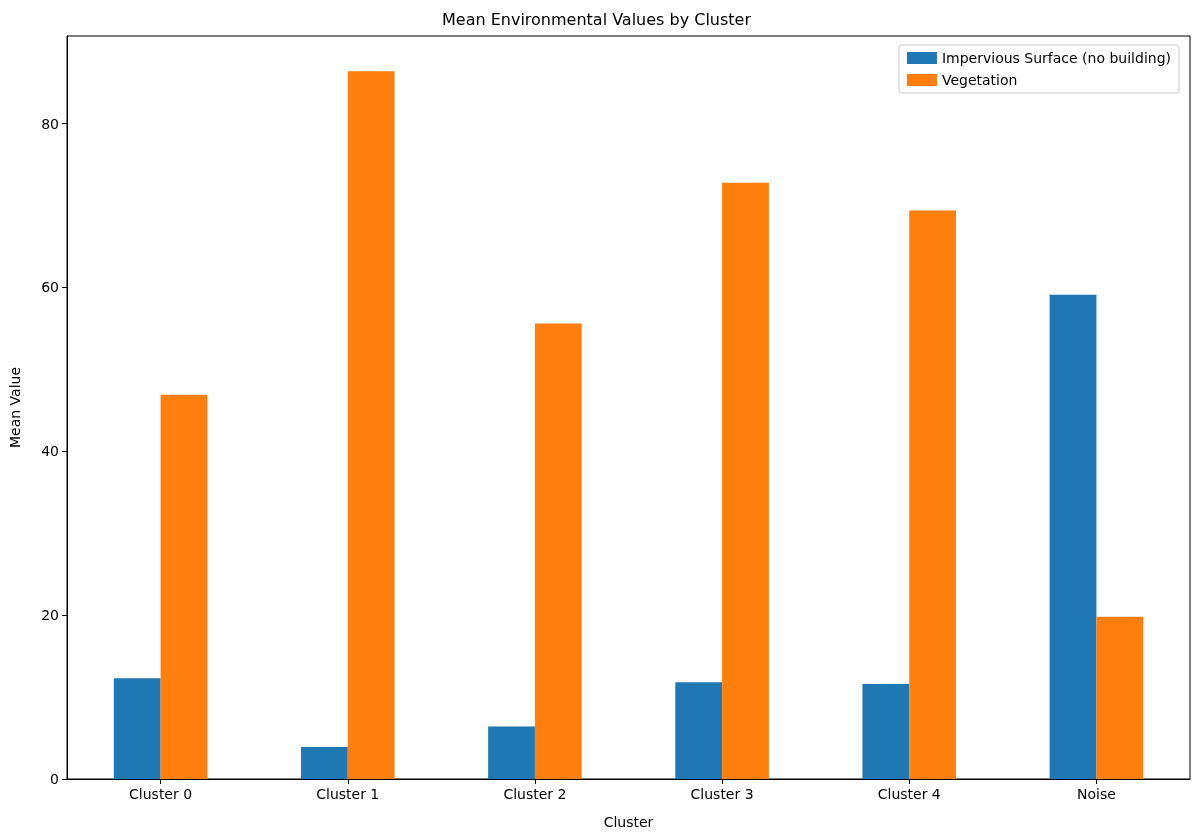 This screenshot has width=1193, height=834. Describe the element at coordinates (50, 451) in the screenshot. I see `y-tick-label: 40` at that location.